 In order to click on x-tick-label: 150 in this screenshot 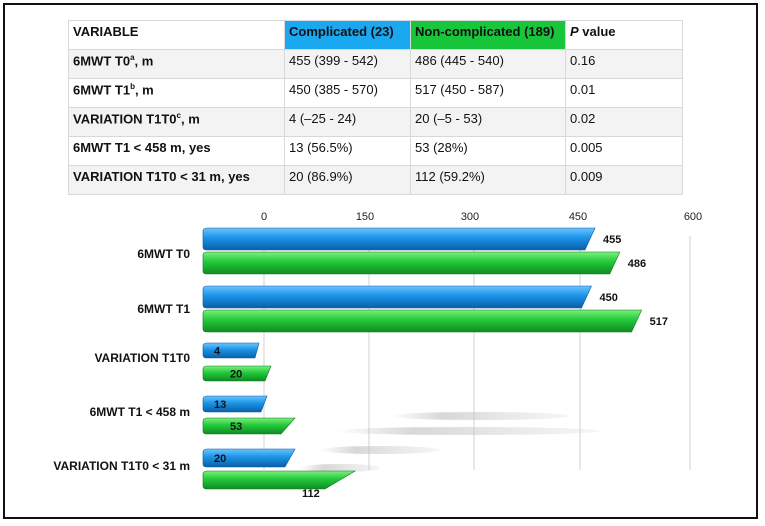, I will do `click(365, 217)`.